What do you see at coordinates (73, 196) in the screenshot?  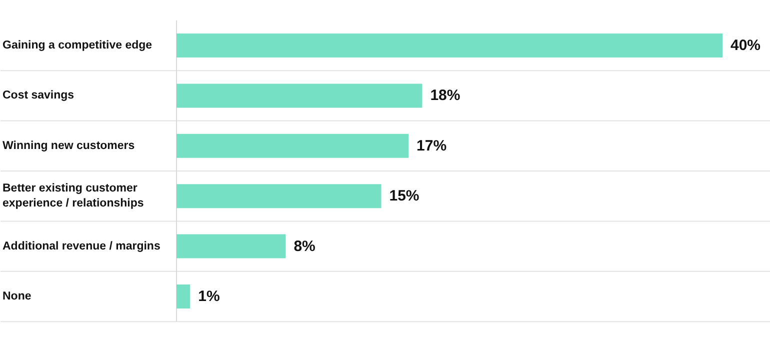 I see `y-tick-label: Better existing customer experience / relationships` at bounding box center [73, 196].